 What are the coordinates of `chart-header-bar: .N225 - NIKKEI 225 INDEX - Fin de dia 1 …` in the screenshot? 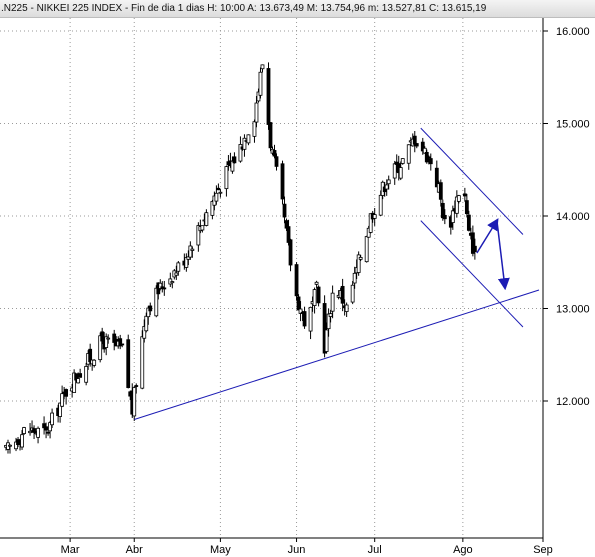 It's located at (297, 9).